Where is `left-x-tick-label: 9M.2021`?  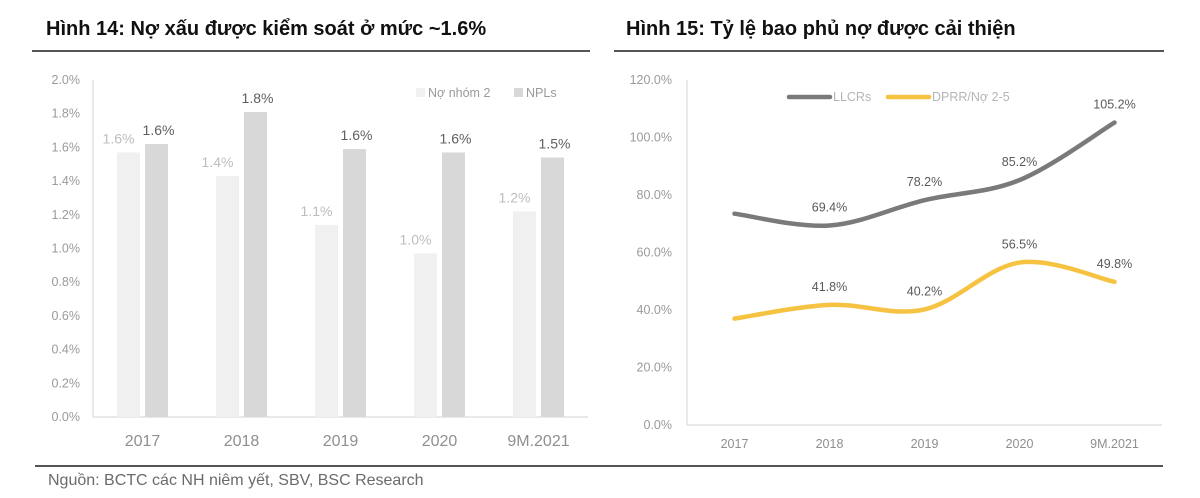
left-x-tick-label: 9M.2021 is located at coordinates (538, 441).